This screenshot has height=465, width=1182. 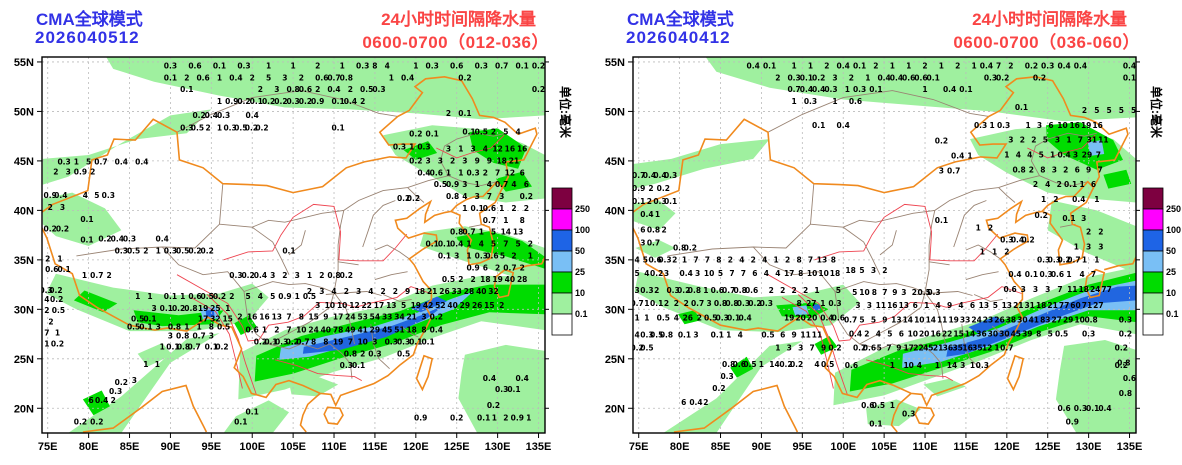 I want to click on svg-text: 29, so click(x=375, y=330).